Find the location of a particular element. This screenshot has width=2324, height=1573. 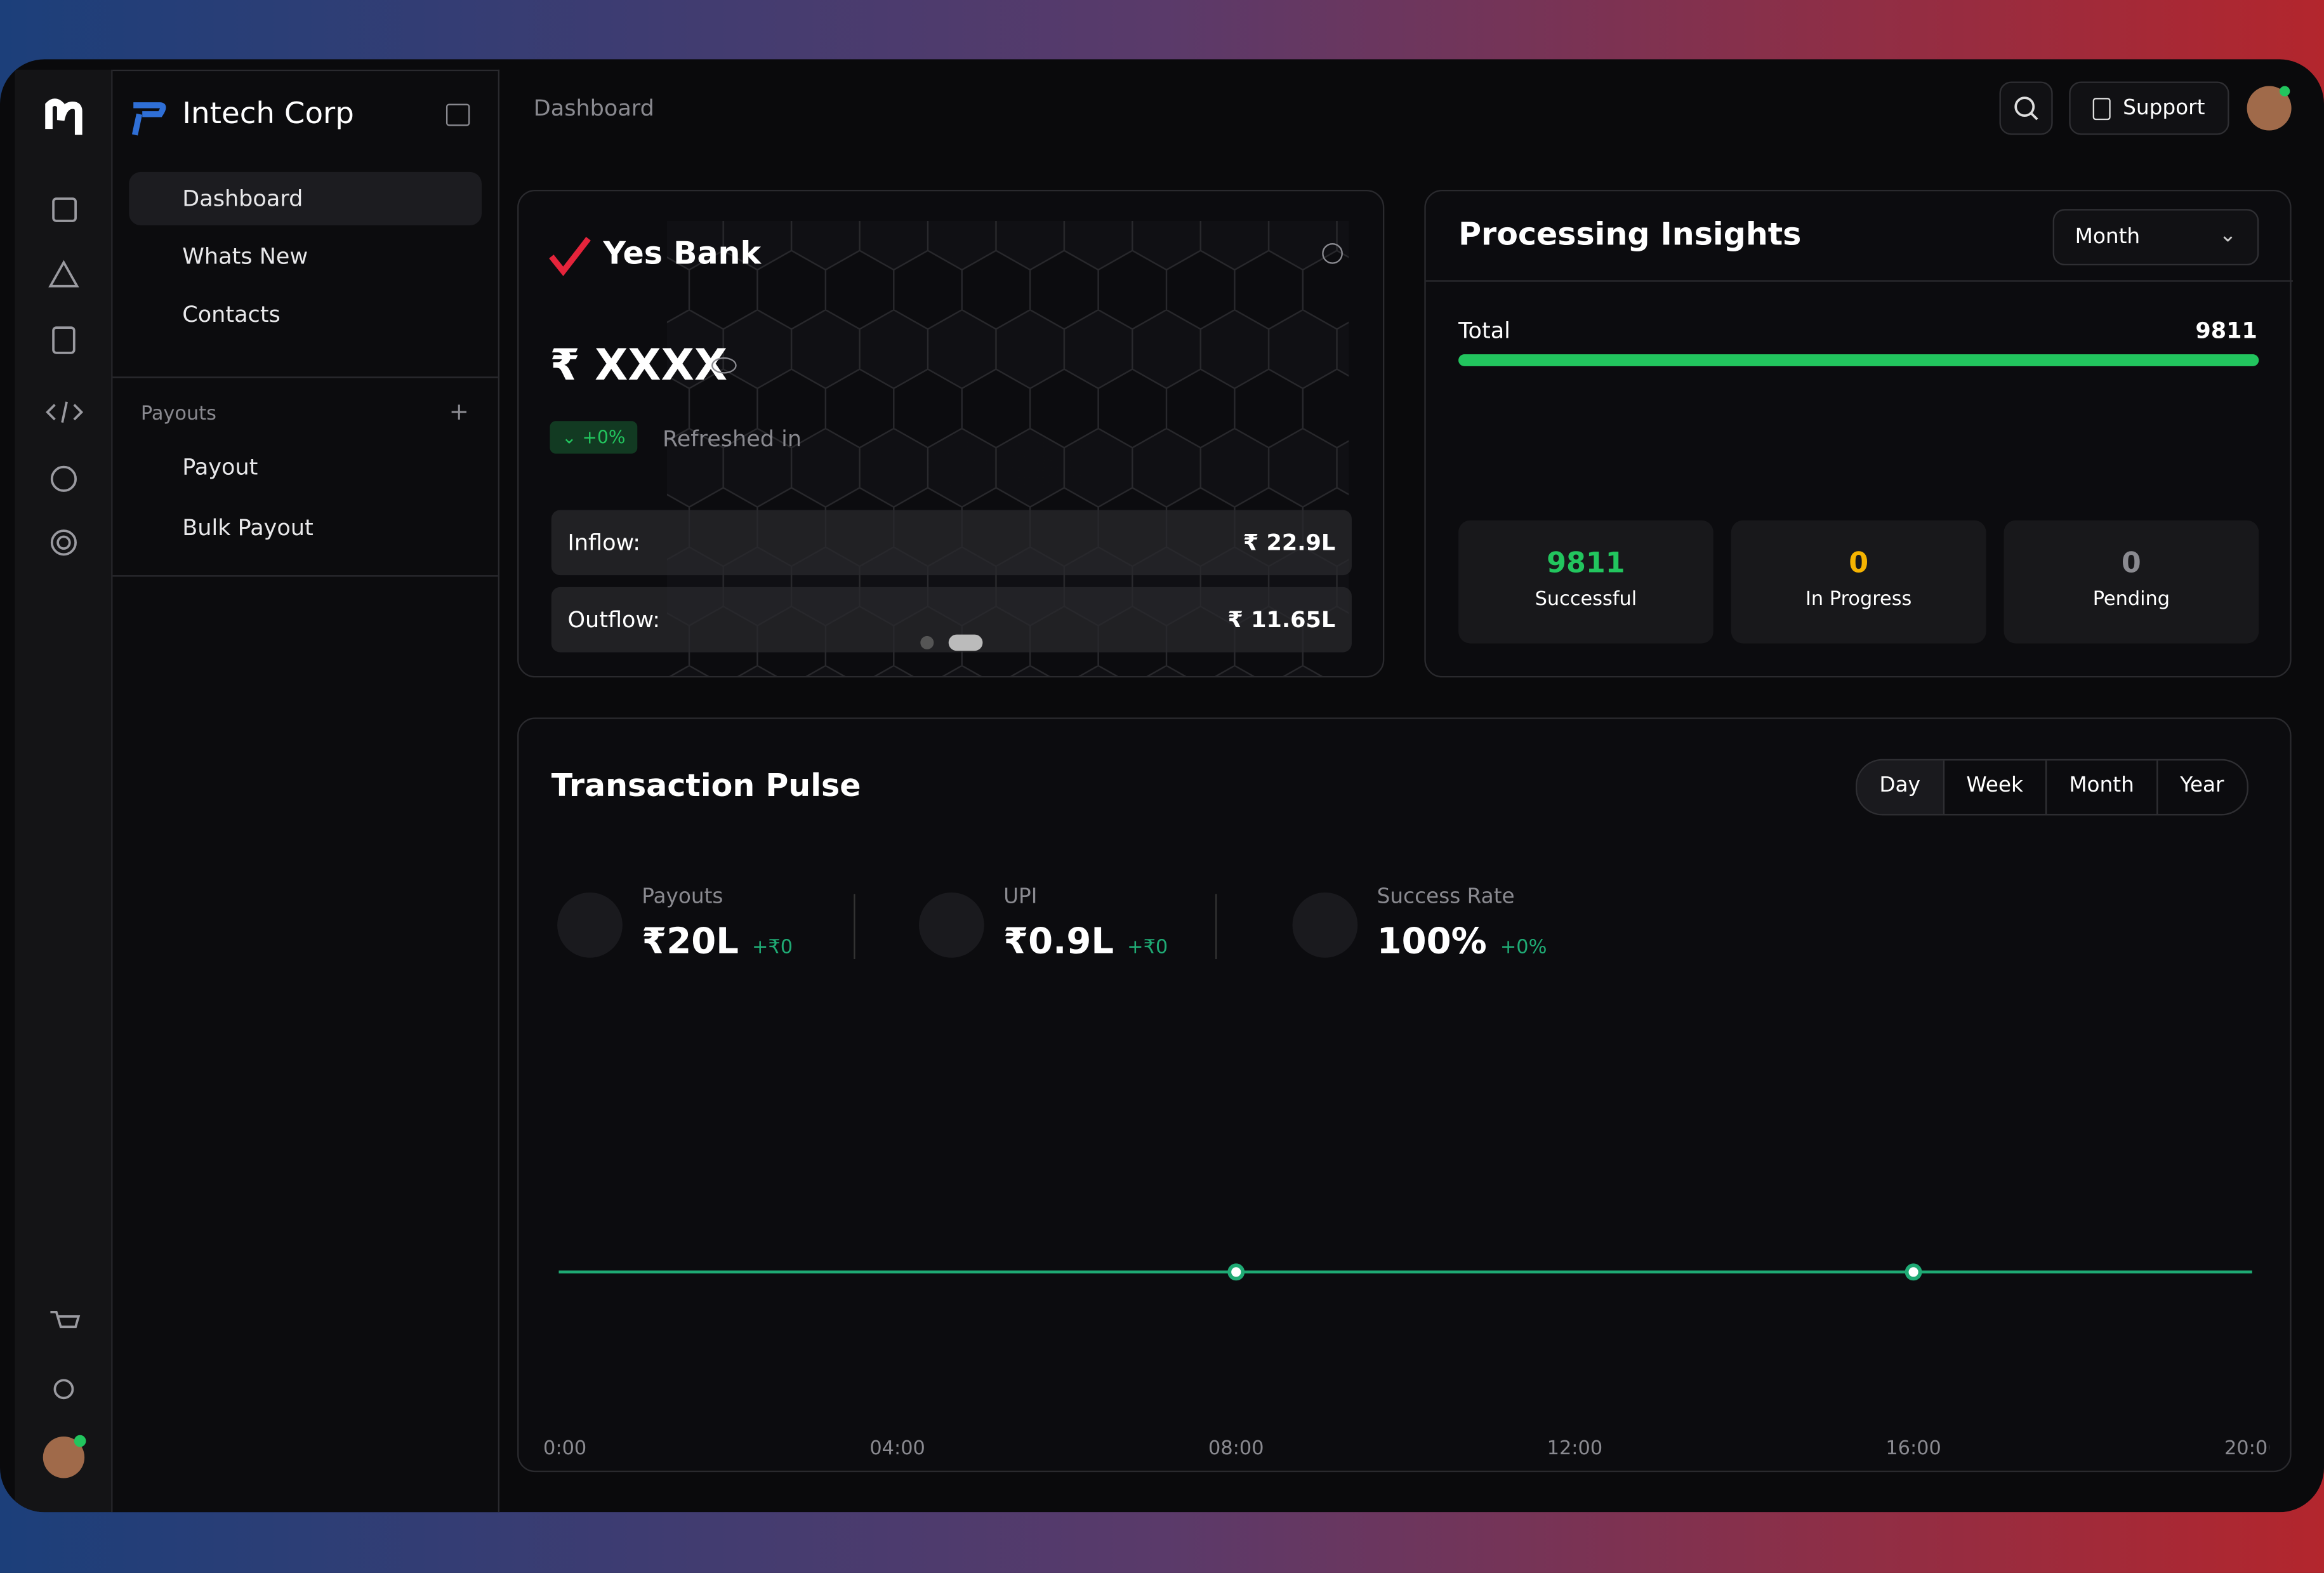

change: +0% is located at coordinates (604, 437).